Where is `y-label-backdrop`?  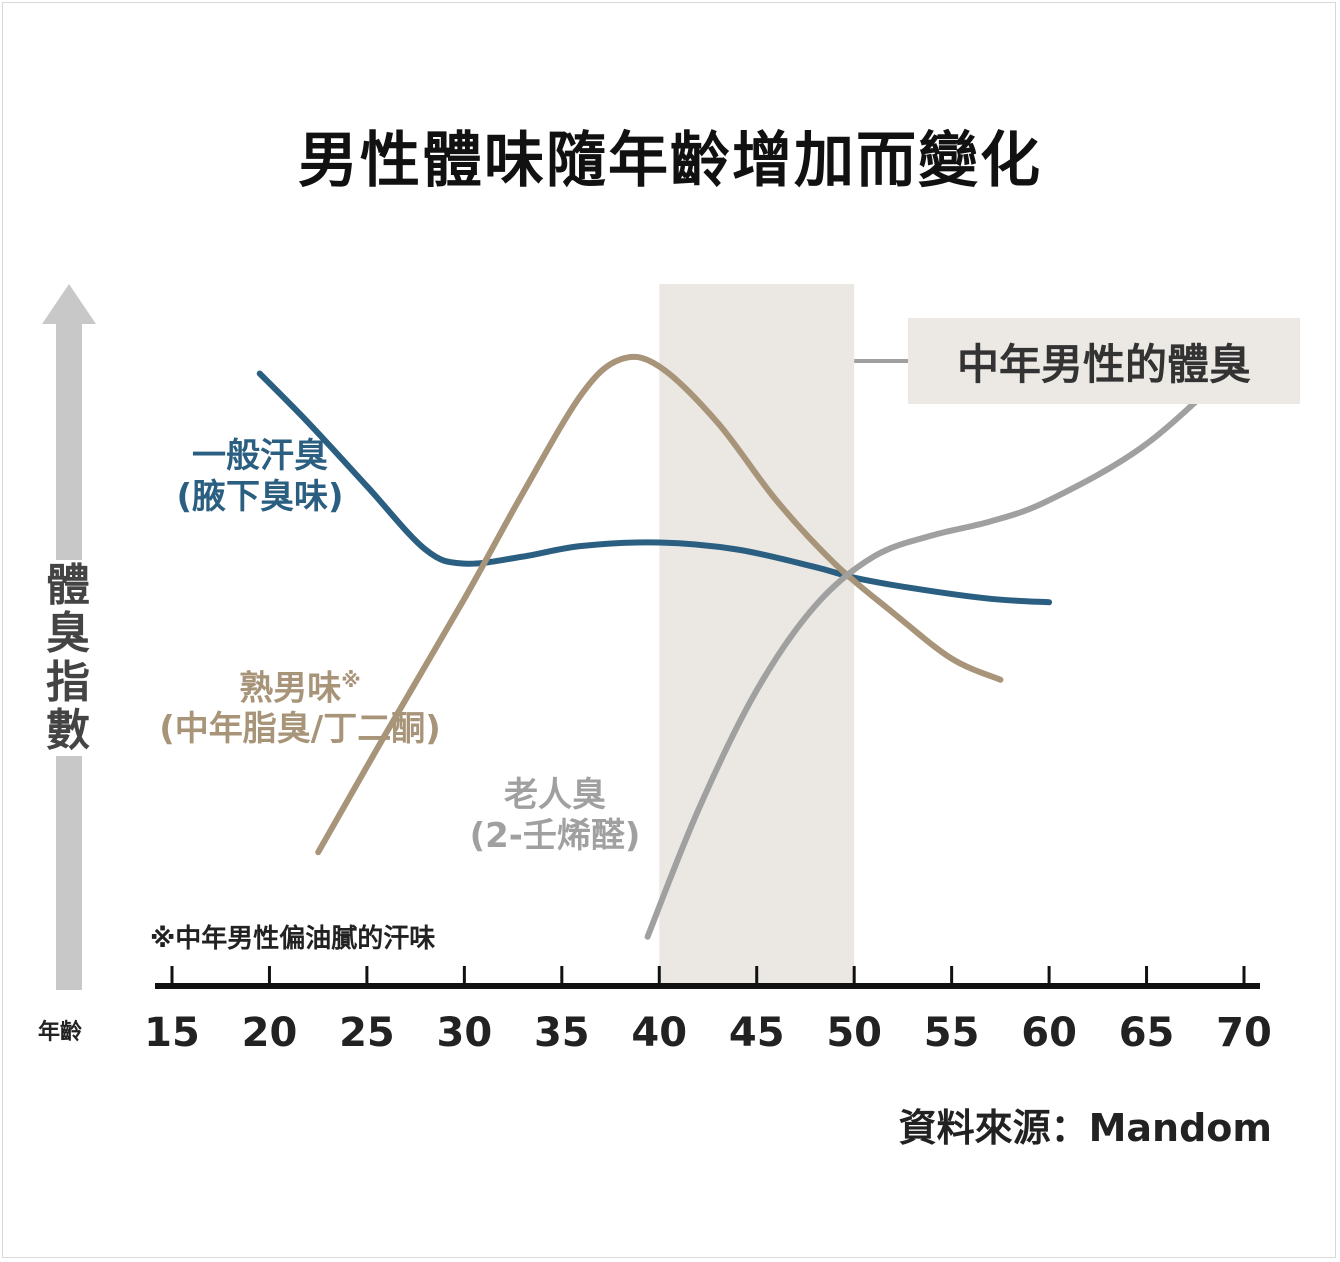
y-label-backdrop is located at coordinates (69, 658).